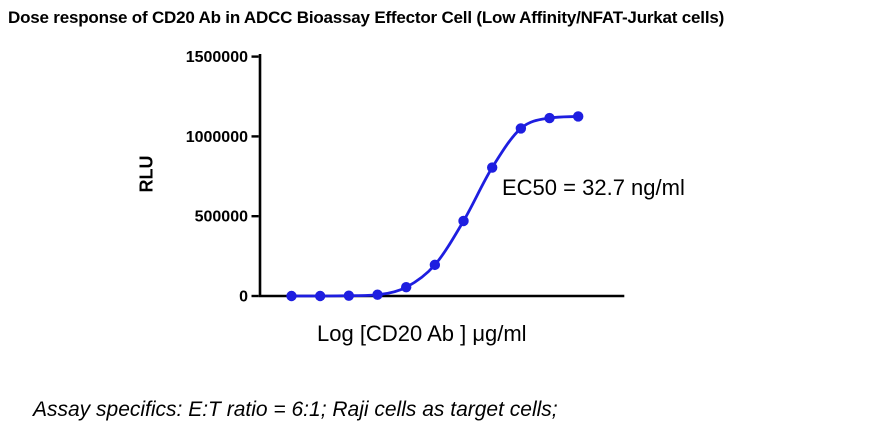 This screenshot has width=879, height=430. I want to click on ec50-annotation: EC50 = 32.7 ng/ml, so click(593, 187).